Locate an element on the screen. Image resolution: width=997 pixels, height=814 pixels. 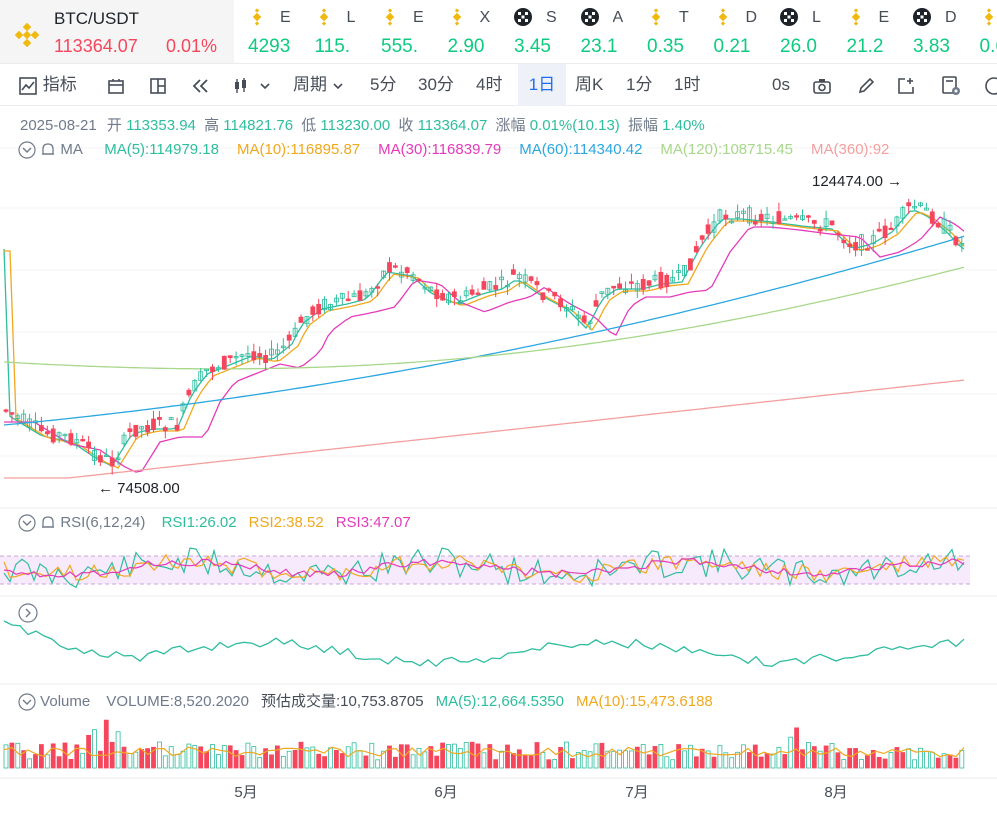
camera-icon is located at coordinates (822, 86).